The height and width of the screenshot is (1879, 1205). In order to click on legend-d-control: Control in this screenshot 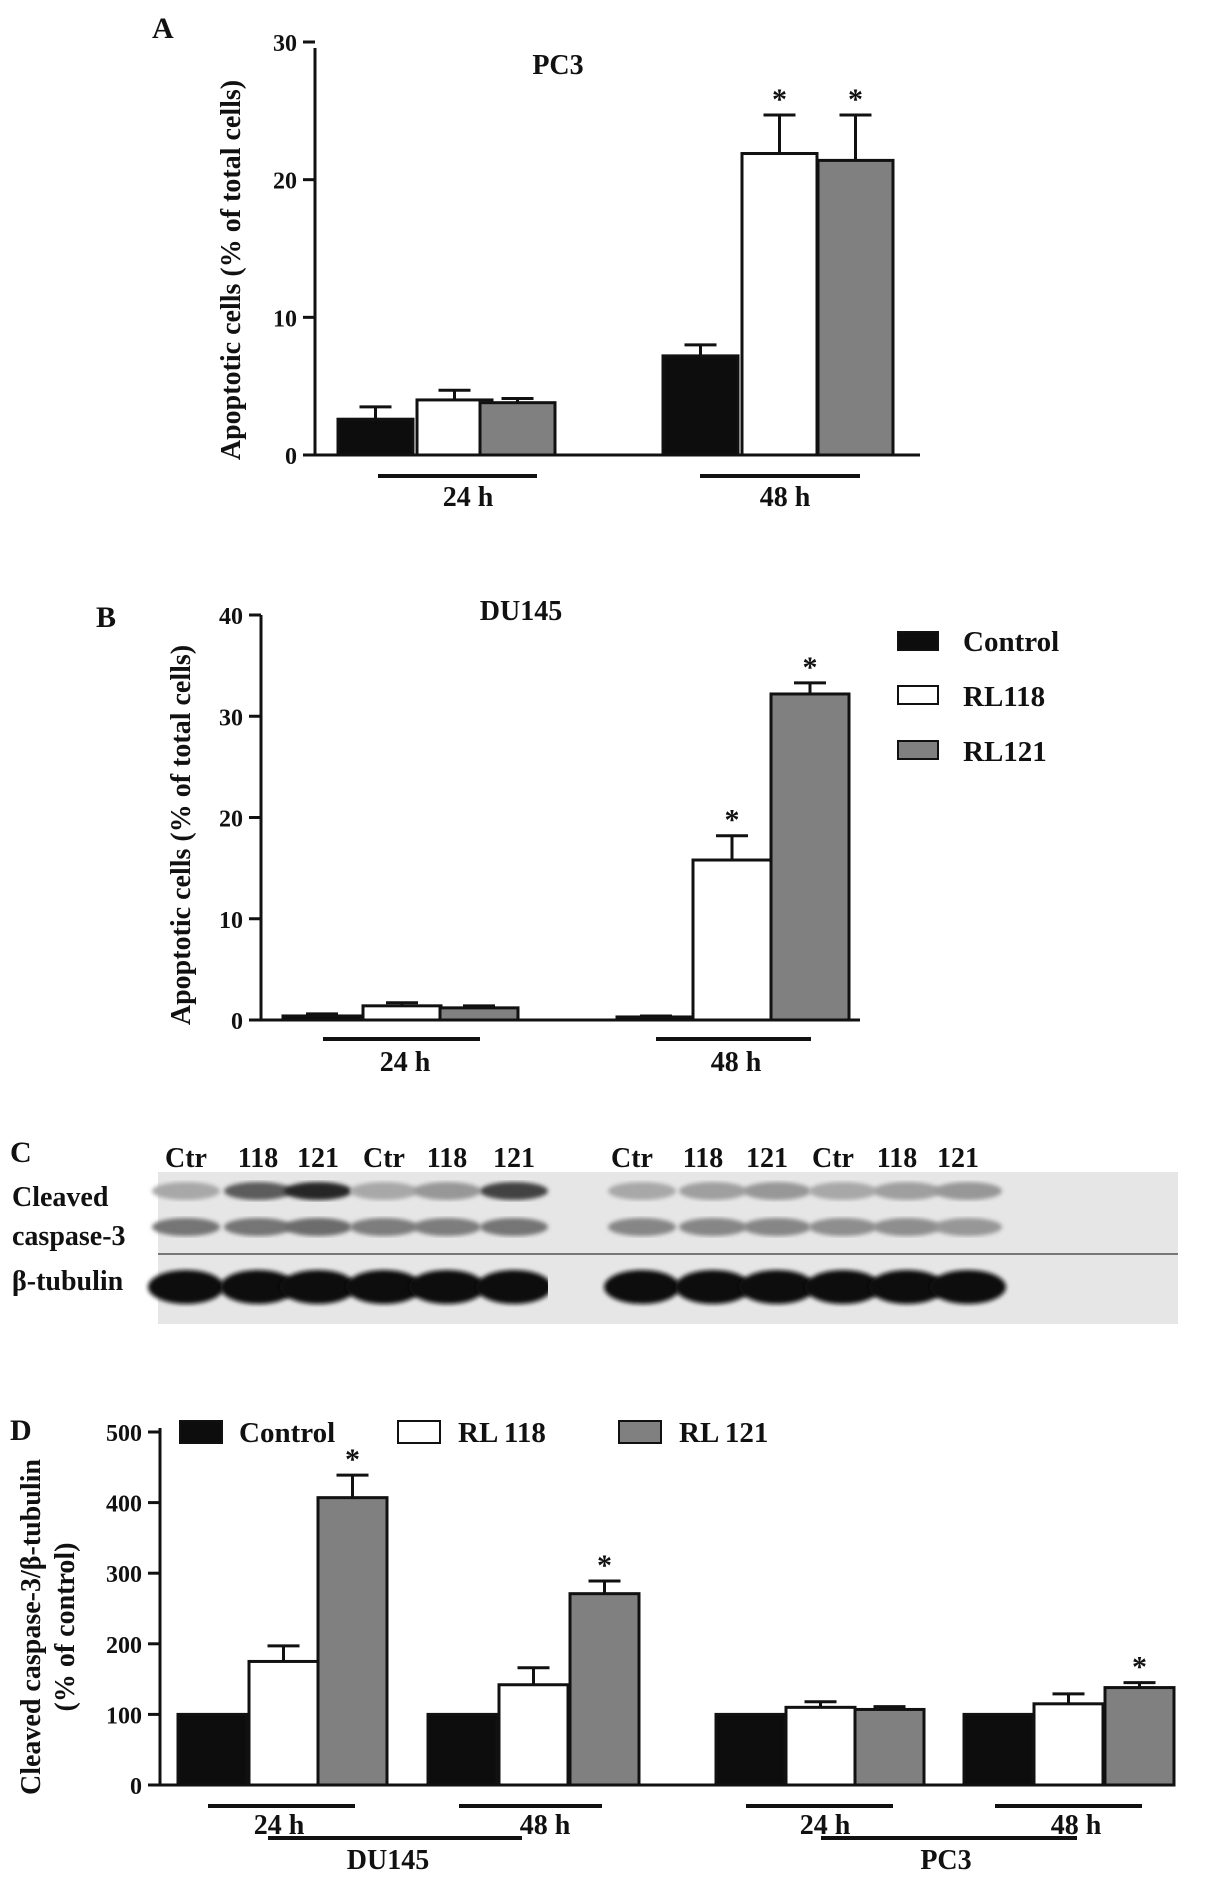, I will do `click(287, 1433)`.